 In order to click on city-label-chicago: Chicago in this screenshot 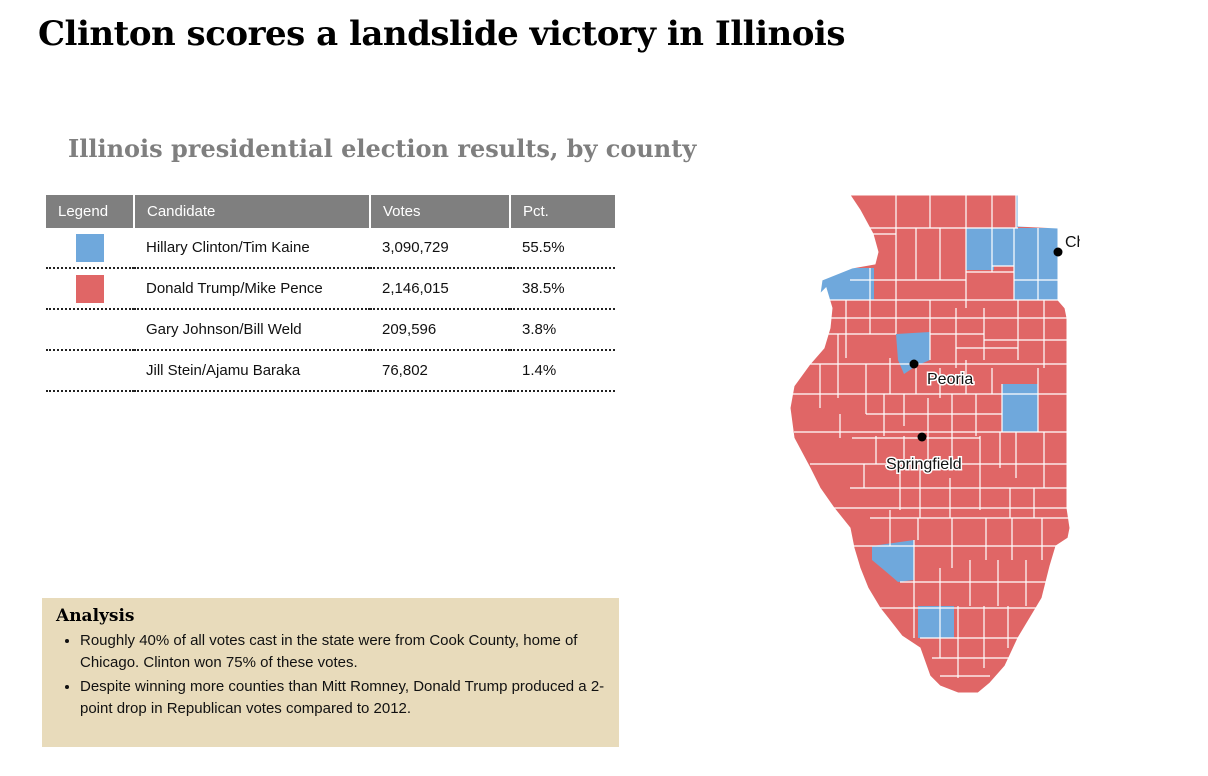, I will do `click(1072, 242)`.